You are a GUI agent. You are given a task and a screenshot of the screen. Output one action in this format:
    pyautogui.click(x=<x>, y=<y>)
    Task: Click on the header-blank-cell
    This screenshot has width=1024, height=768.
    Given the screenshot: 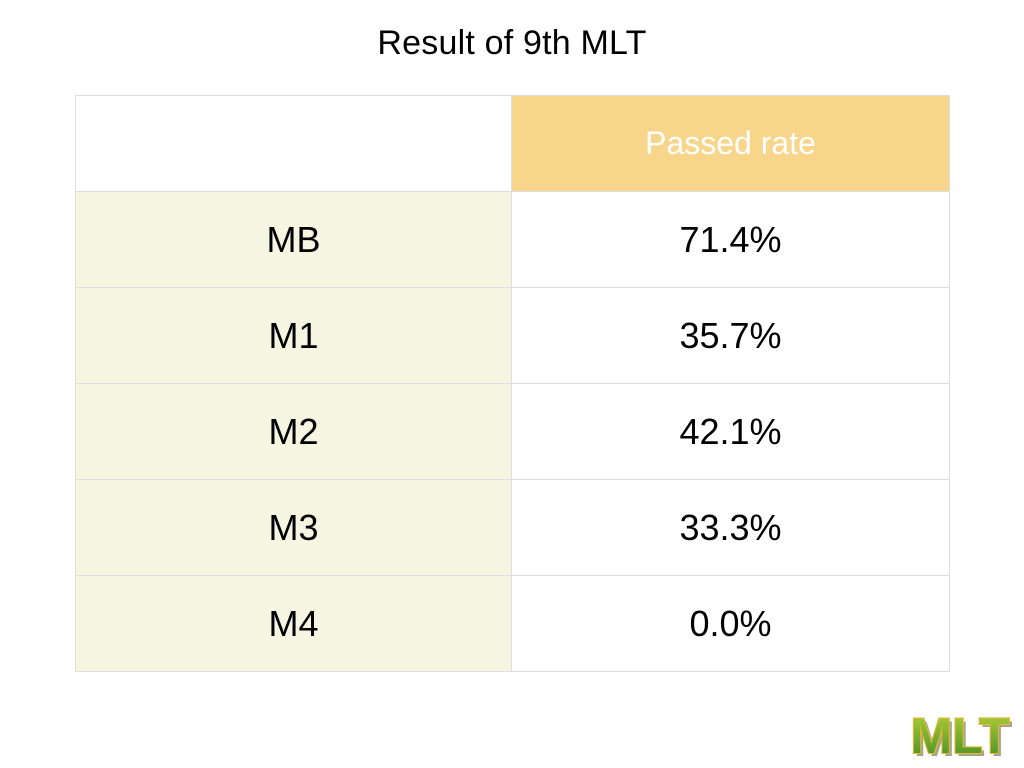 What is the action you would take?
    pyautogui.click(x=293, y=143)
    